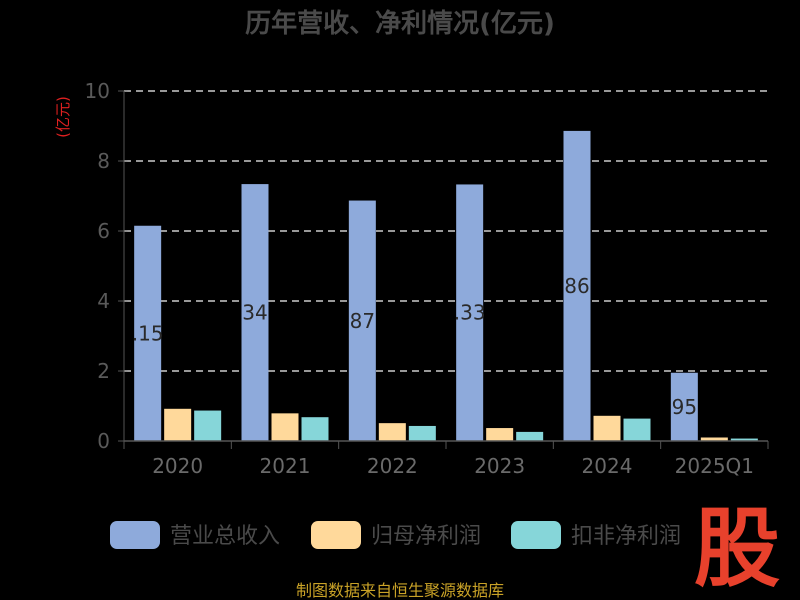  I want to click on bar-data-label: 87, so click(362, 321).